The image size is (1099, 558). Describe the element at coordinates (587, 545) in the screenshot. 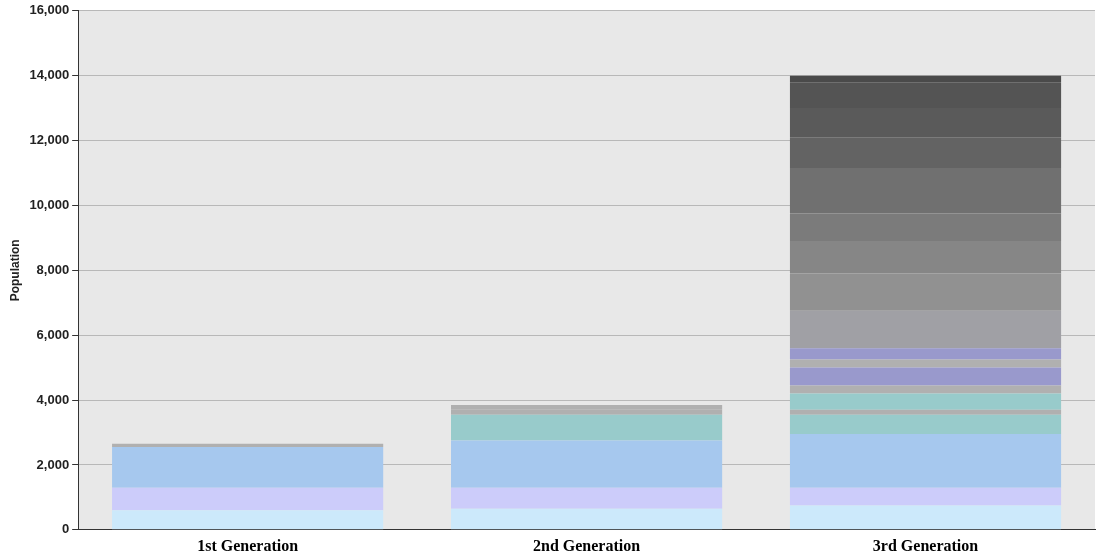

I see `x-tick-label: 2nd Generation` at that location.